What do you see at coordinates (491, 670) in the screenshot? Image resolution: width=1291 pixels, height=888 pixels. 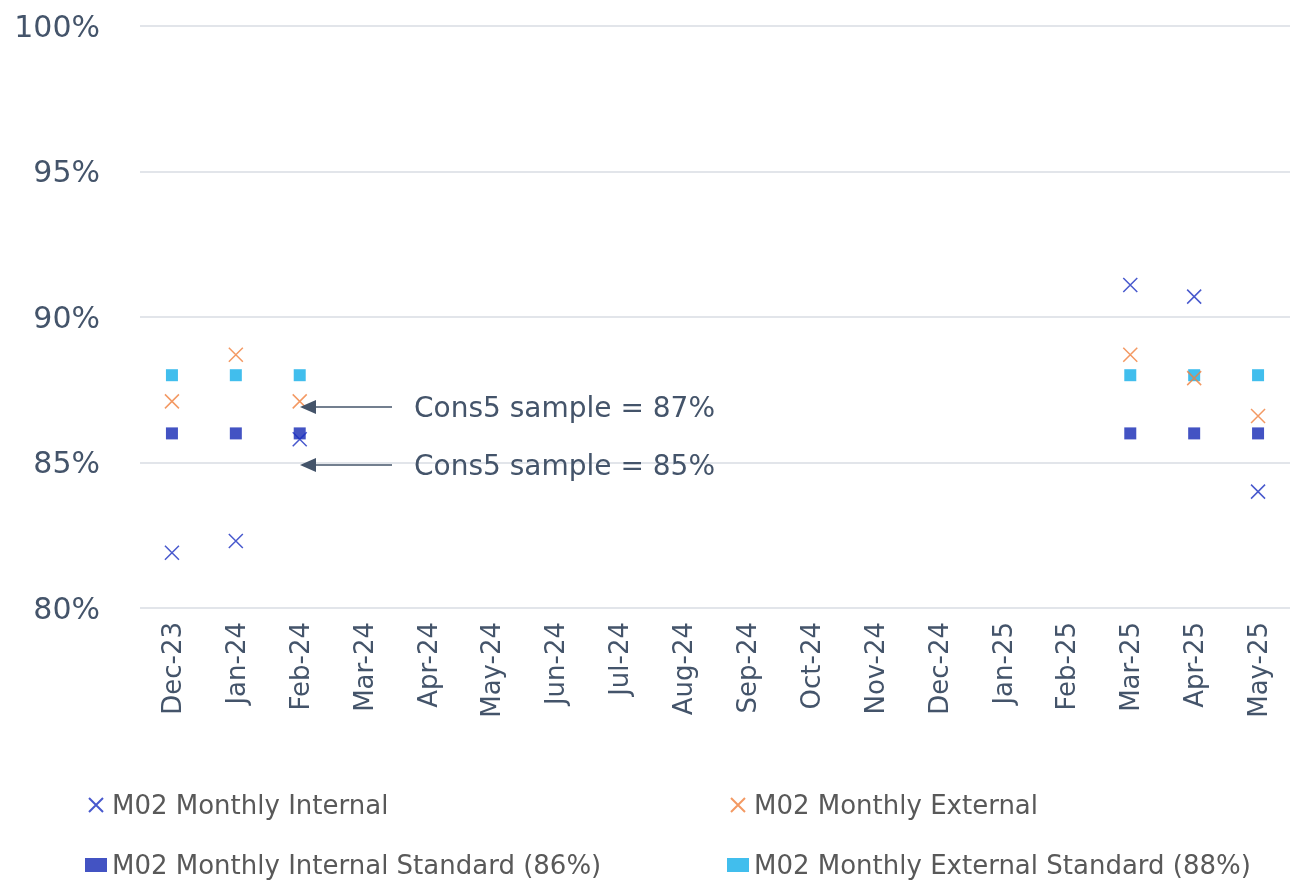 I see `x-tick-label: May-24` at bounding box center [491, 670].